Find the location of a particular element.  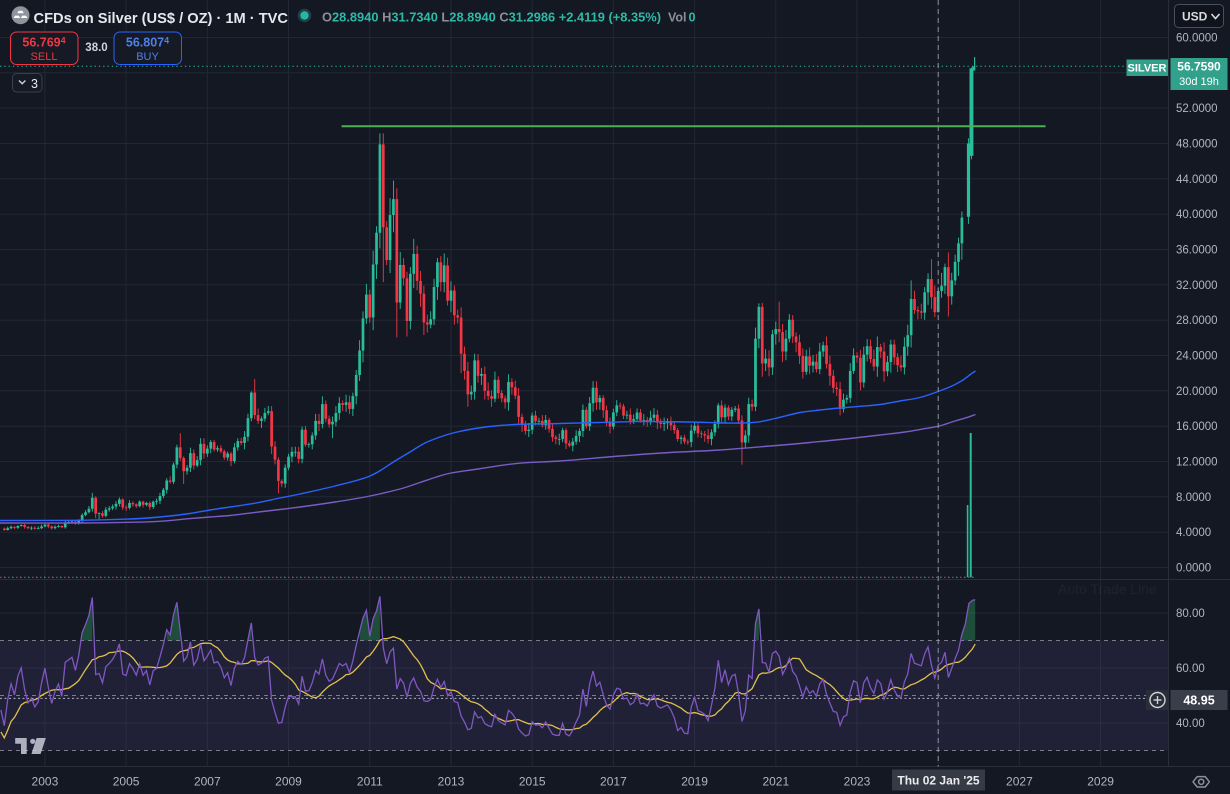

svg-text: 56.7694 is located at coordinates (43, 43).